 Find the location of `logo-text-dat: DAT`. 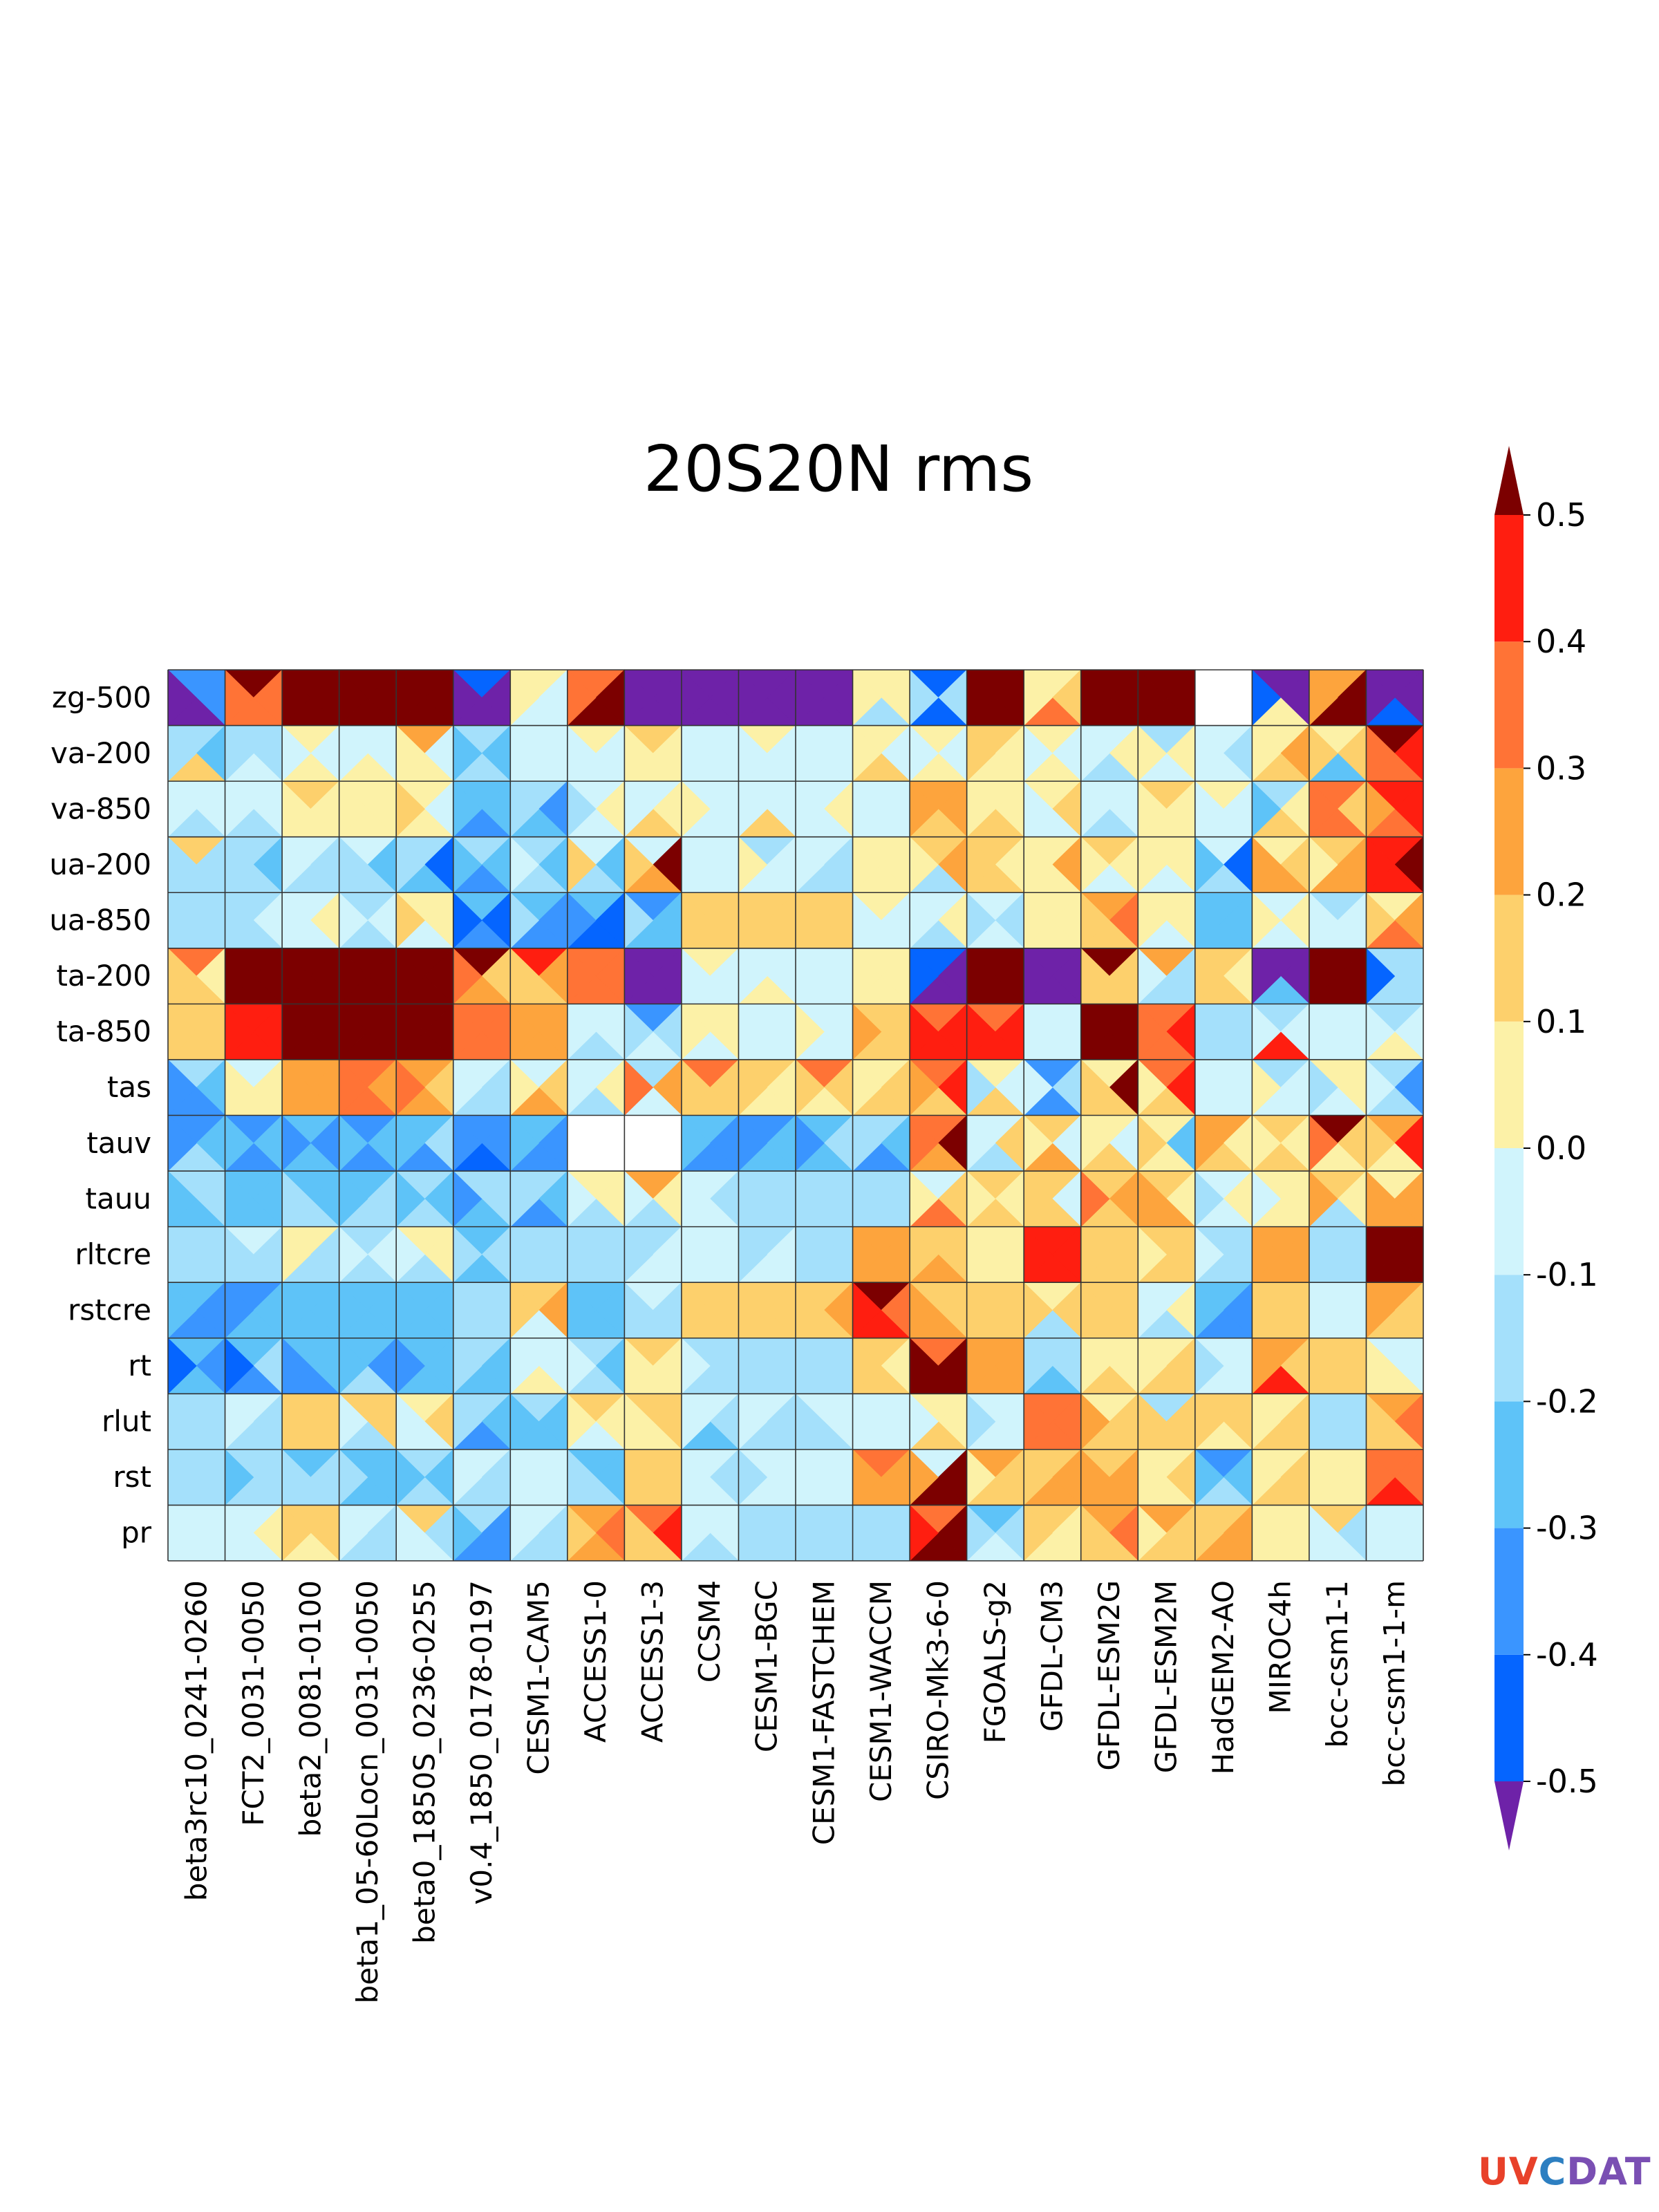

logo-text-dat: DAT is located at coordinates (1609, 2171).